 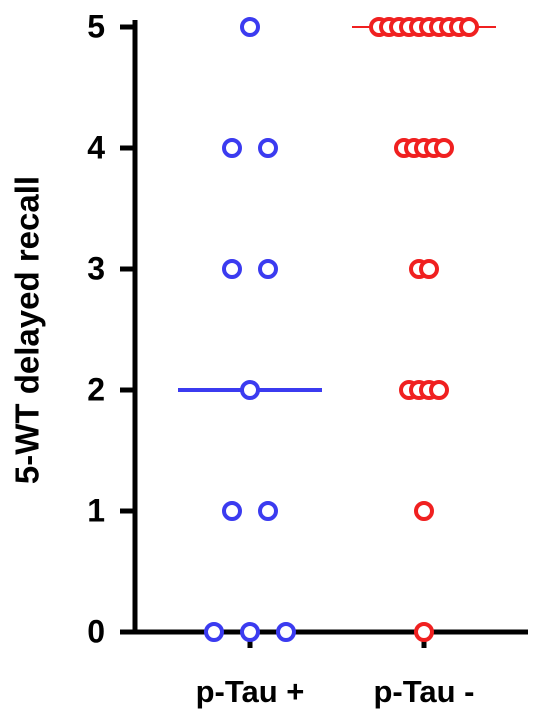 What do you see at coordinates (96, 631) in the screenshot?
I see `y-tick-label: 0` at bounding box center [96, 631].